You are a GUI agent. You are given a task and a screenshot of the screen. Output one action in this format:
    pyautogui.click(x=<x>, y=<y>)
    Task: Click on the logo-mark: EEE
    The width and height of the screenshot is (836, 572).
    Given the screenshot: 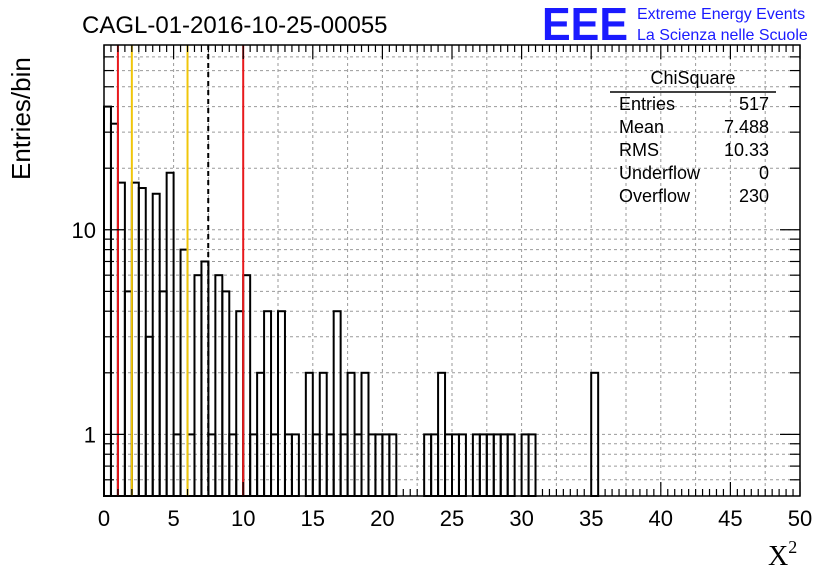 What is the action you would take?
    pyautogui.click(x=585, y=25)
    